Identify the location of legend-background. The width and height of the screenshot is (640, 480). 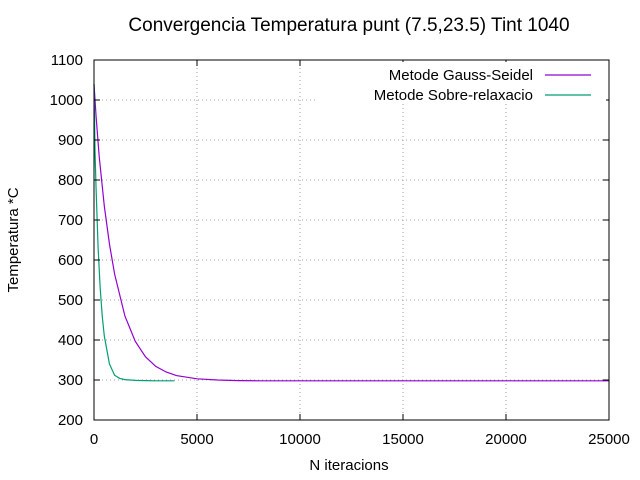
(462, 83).